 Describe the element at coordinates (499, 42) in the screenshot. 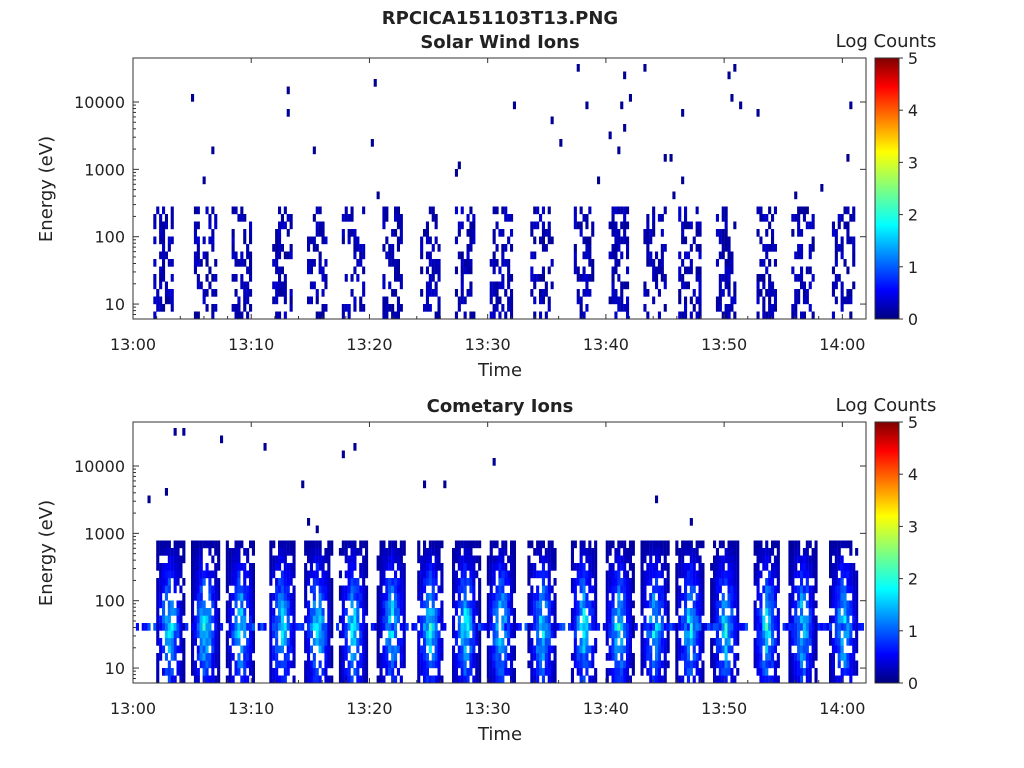

I see `solar-wind-title: Solar Wind Ions` at that location.